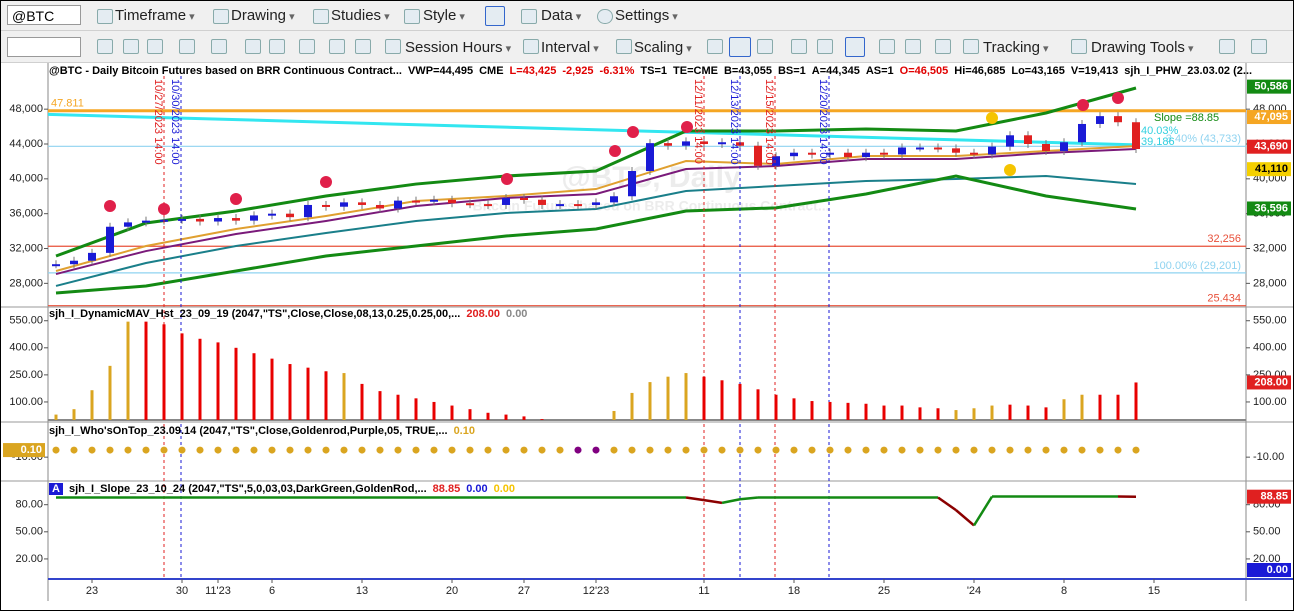 This screenshot has height=611, width=1294. What do you see at coordinates (835, 71) in the screenshot?
I see `header-stat: A=44,345` at bounding box center [835, 71].